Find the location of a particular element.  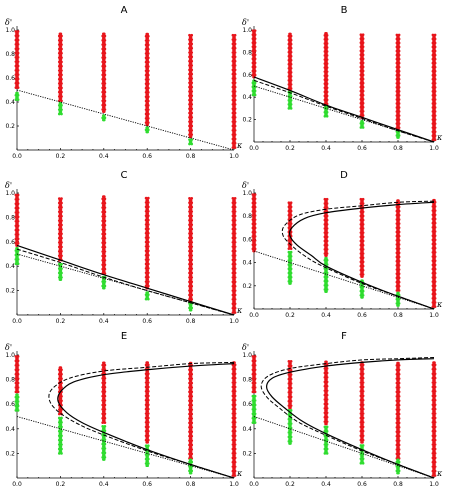

x-tick-label: 0.0 is located at coordinates (254, 148).